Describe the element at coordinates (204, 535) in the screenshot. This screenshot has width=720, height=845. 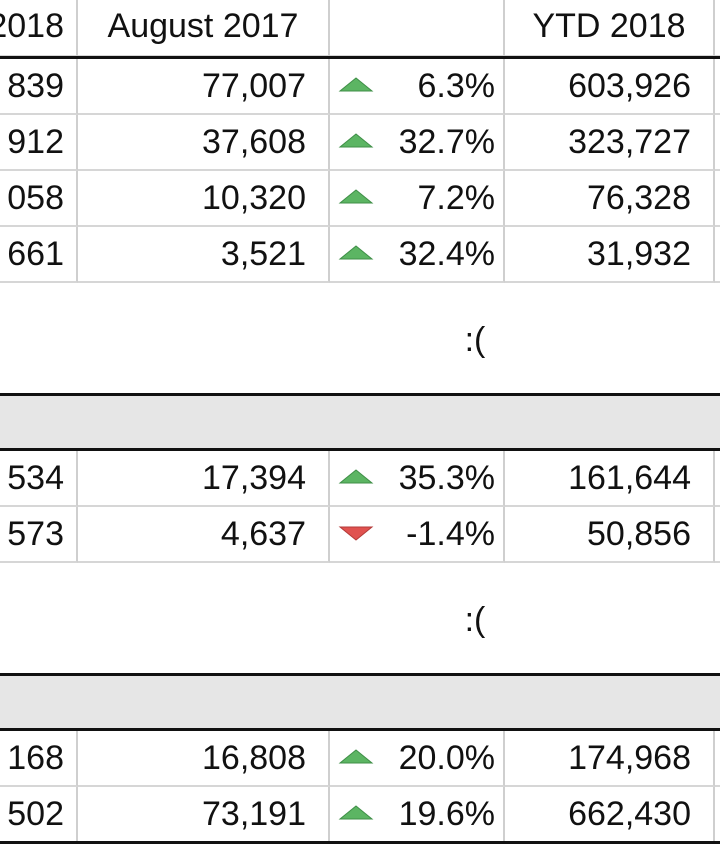
I see `cell: 4,637` at that location.